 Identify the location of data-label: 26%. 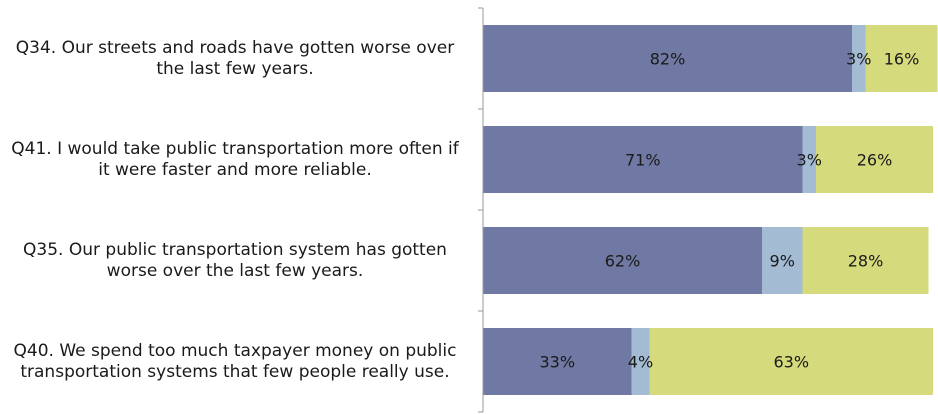
(875, 160).